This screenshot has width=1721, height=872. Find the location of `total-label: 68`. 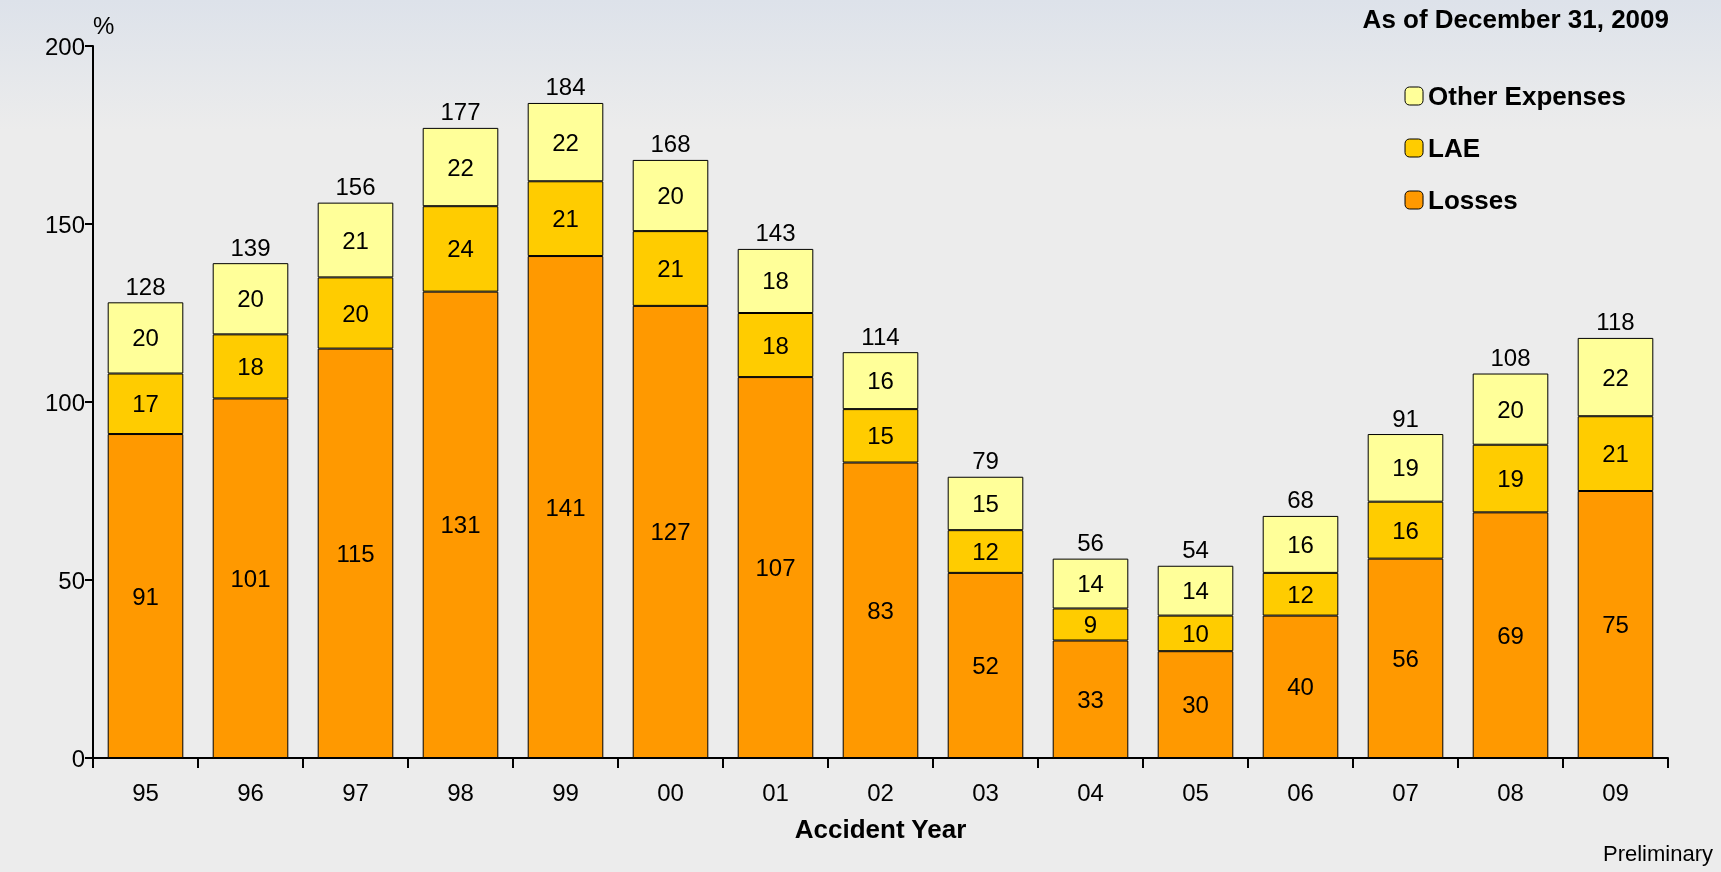

total-label: 68 is located at coordinates (1300, 500).